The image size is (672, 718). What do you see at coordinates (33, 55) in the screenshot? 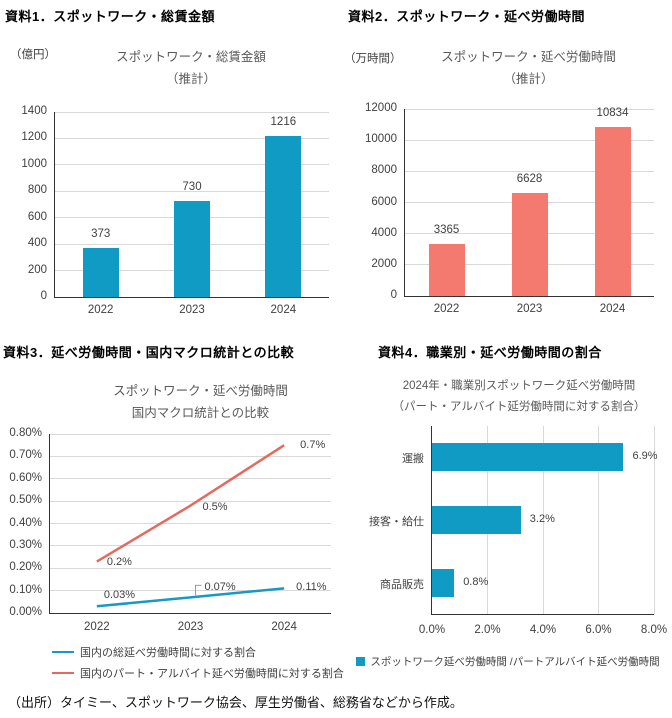
I see `wages-y-axis-unit-label: （億円）` at bounding box center [33, 55].